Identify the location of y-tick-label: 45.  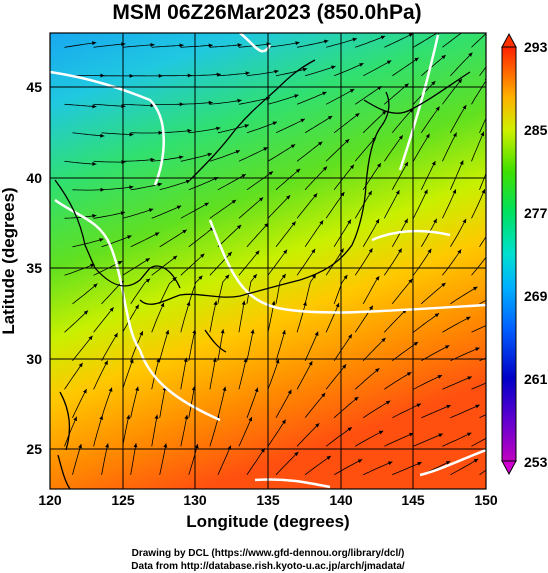
(34, 87).